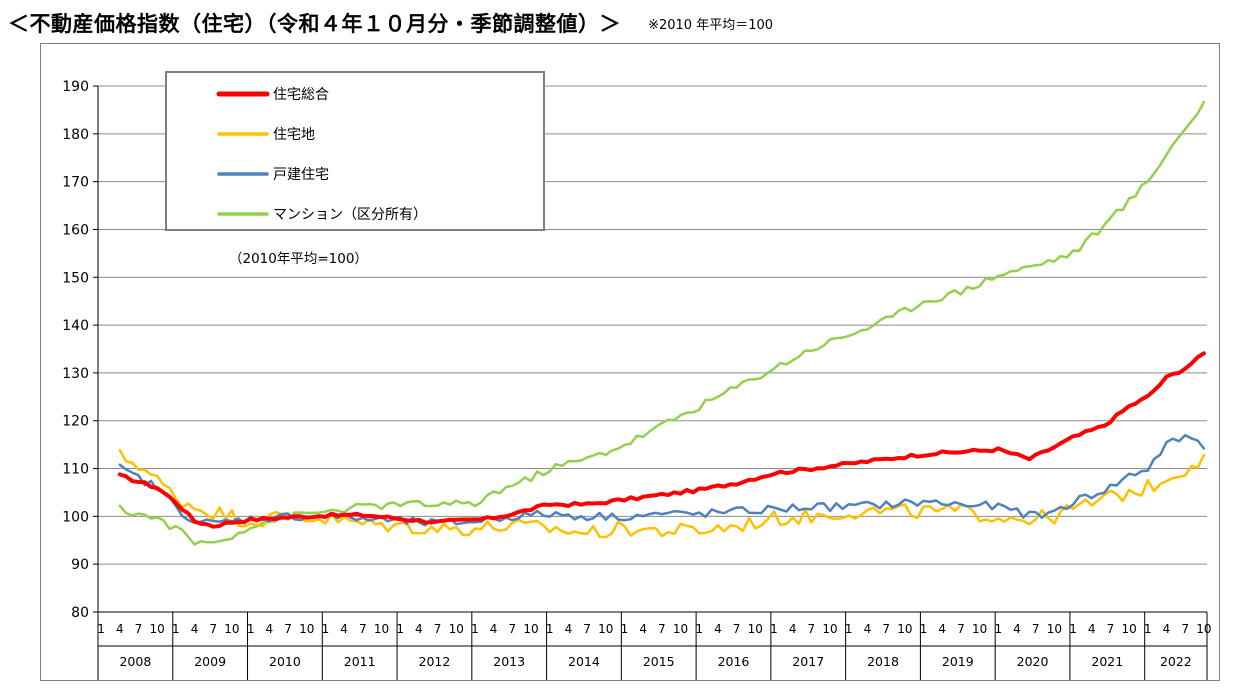 Image resolution: width=1245 pixels, height=695 pixels. Describe the element at coordinates (360, 661) in the screenshot. I see `x-year-label: 2011` at that location.